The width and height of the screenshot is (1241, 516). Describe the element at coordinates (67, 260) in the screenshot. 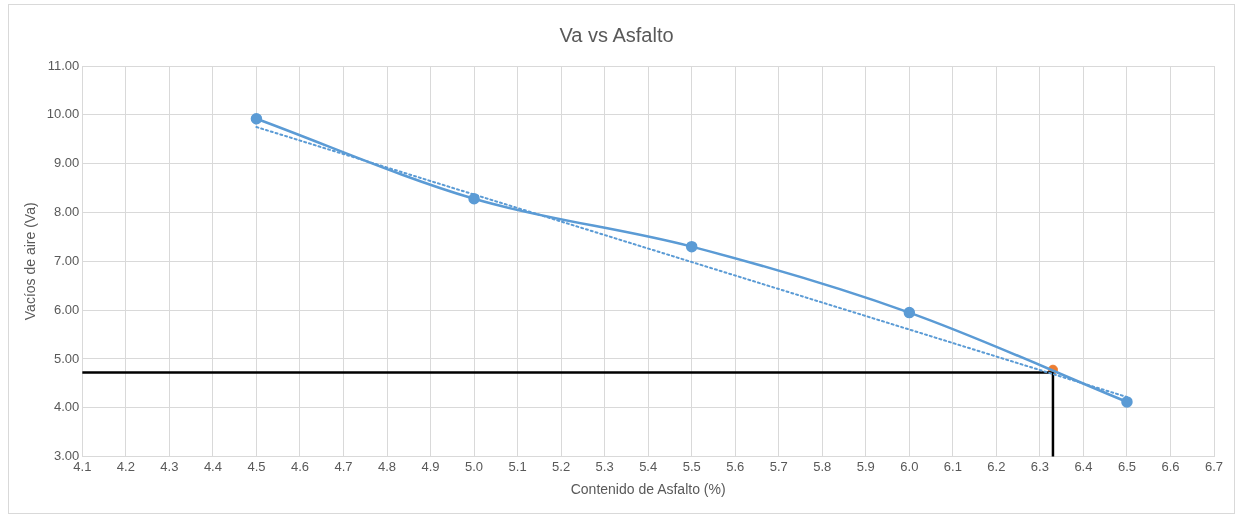

I see `y-tick-label: 7.00` at that location.